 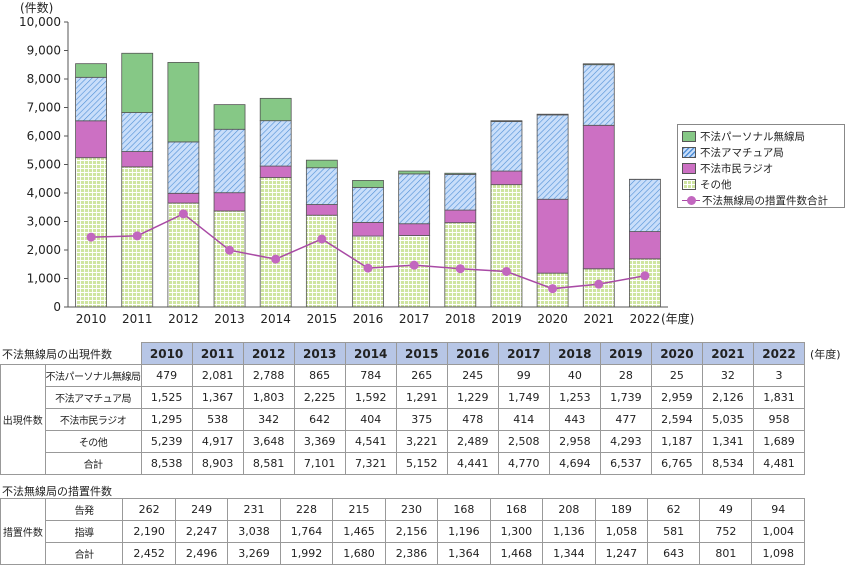 What do you see at coordinates (57, 491) in the screenshot?
I see `table2-title: 不法無線局の措置件数` at bounding box center [57, 491].